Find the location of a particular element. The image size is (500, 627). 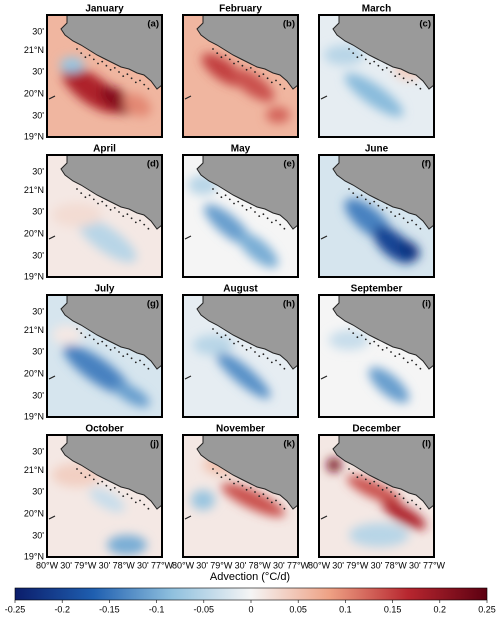

colorbar-tick-label: 0.05 is located at coordinates (298, 609).